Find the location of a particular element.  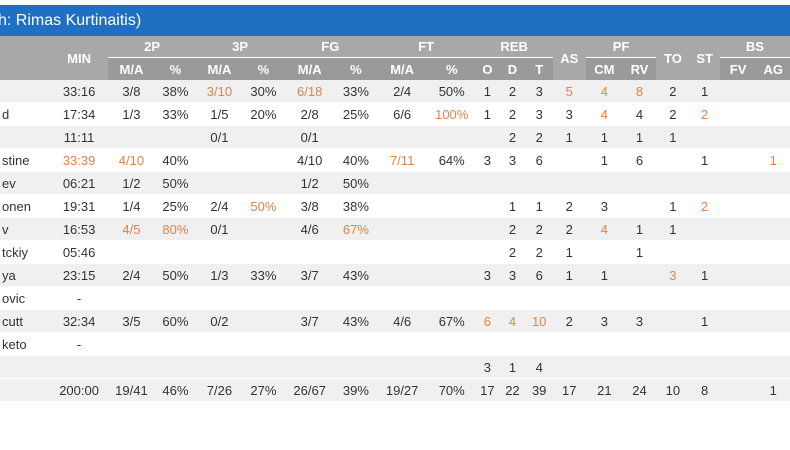

cell-ag: 1 is located at coordinates (773, 390).